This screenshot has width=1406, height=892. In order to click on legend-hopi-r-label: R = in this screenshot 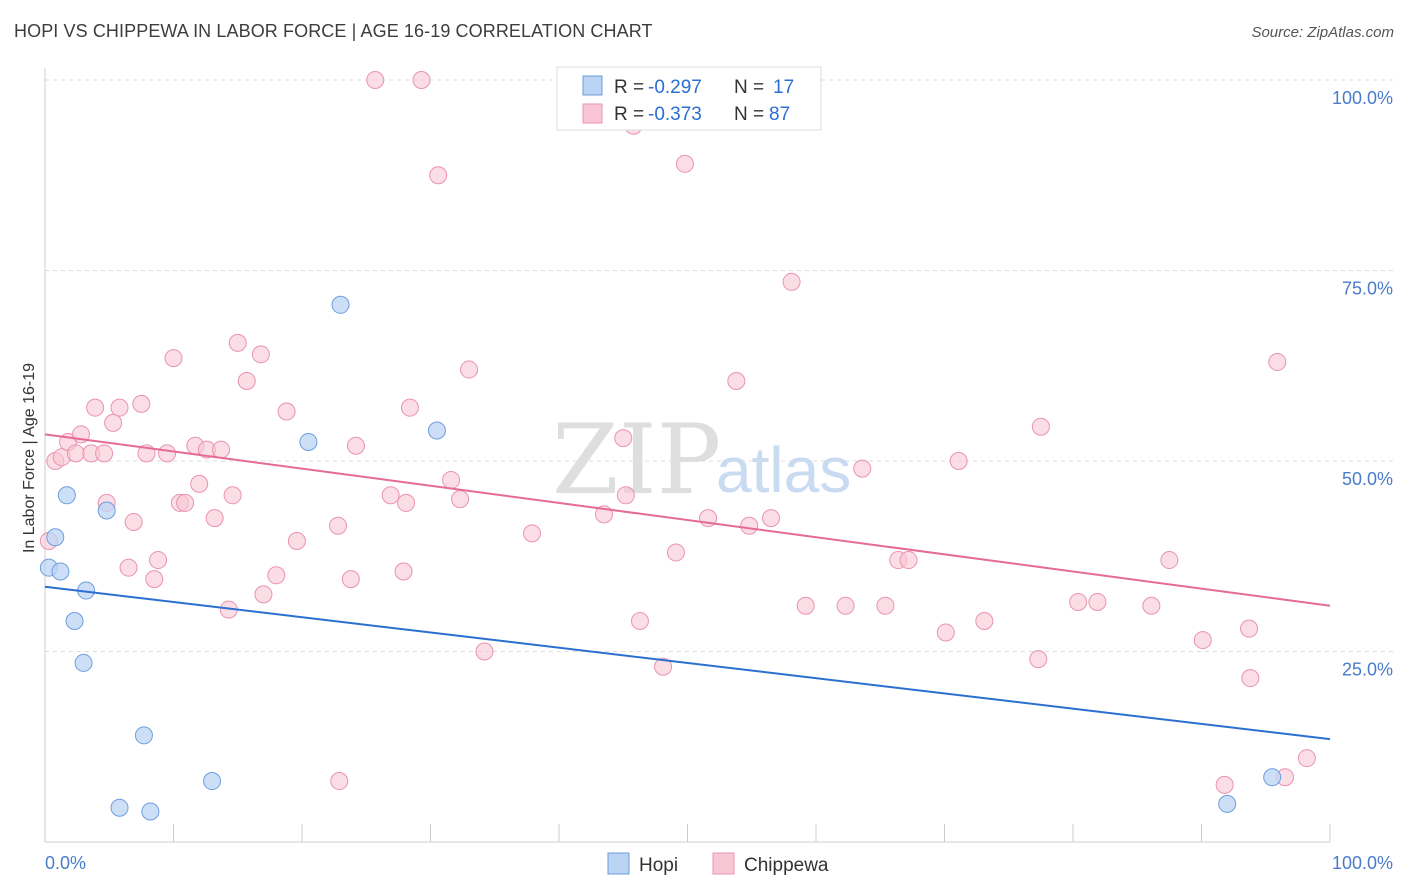, I will do `click(629, 87)`.